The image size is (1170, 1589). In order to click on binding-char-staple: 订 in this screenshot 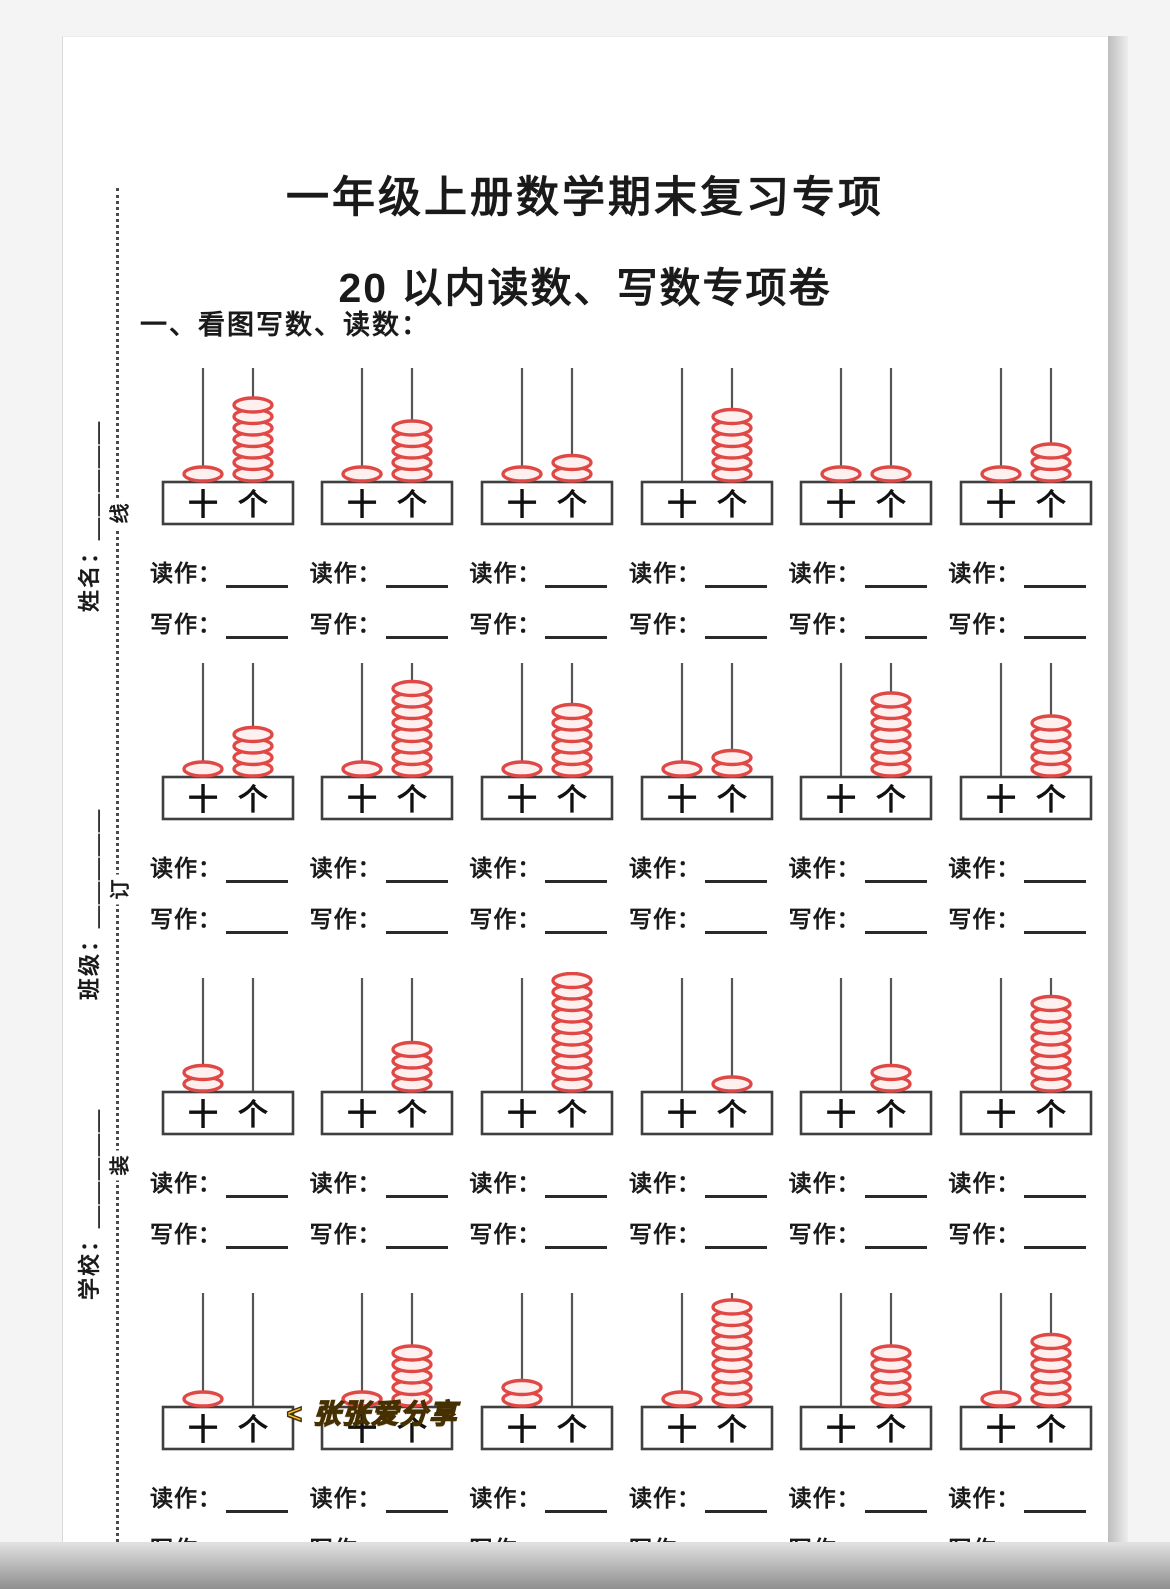, I will do `click(118, 889)`.